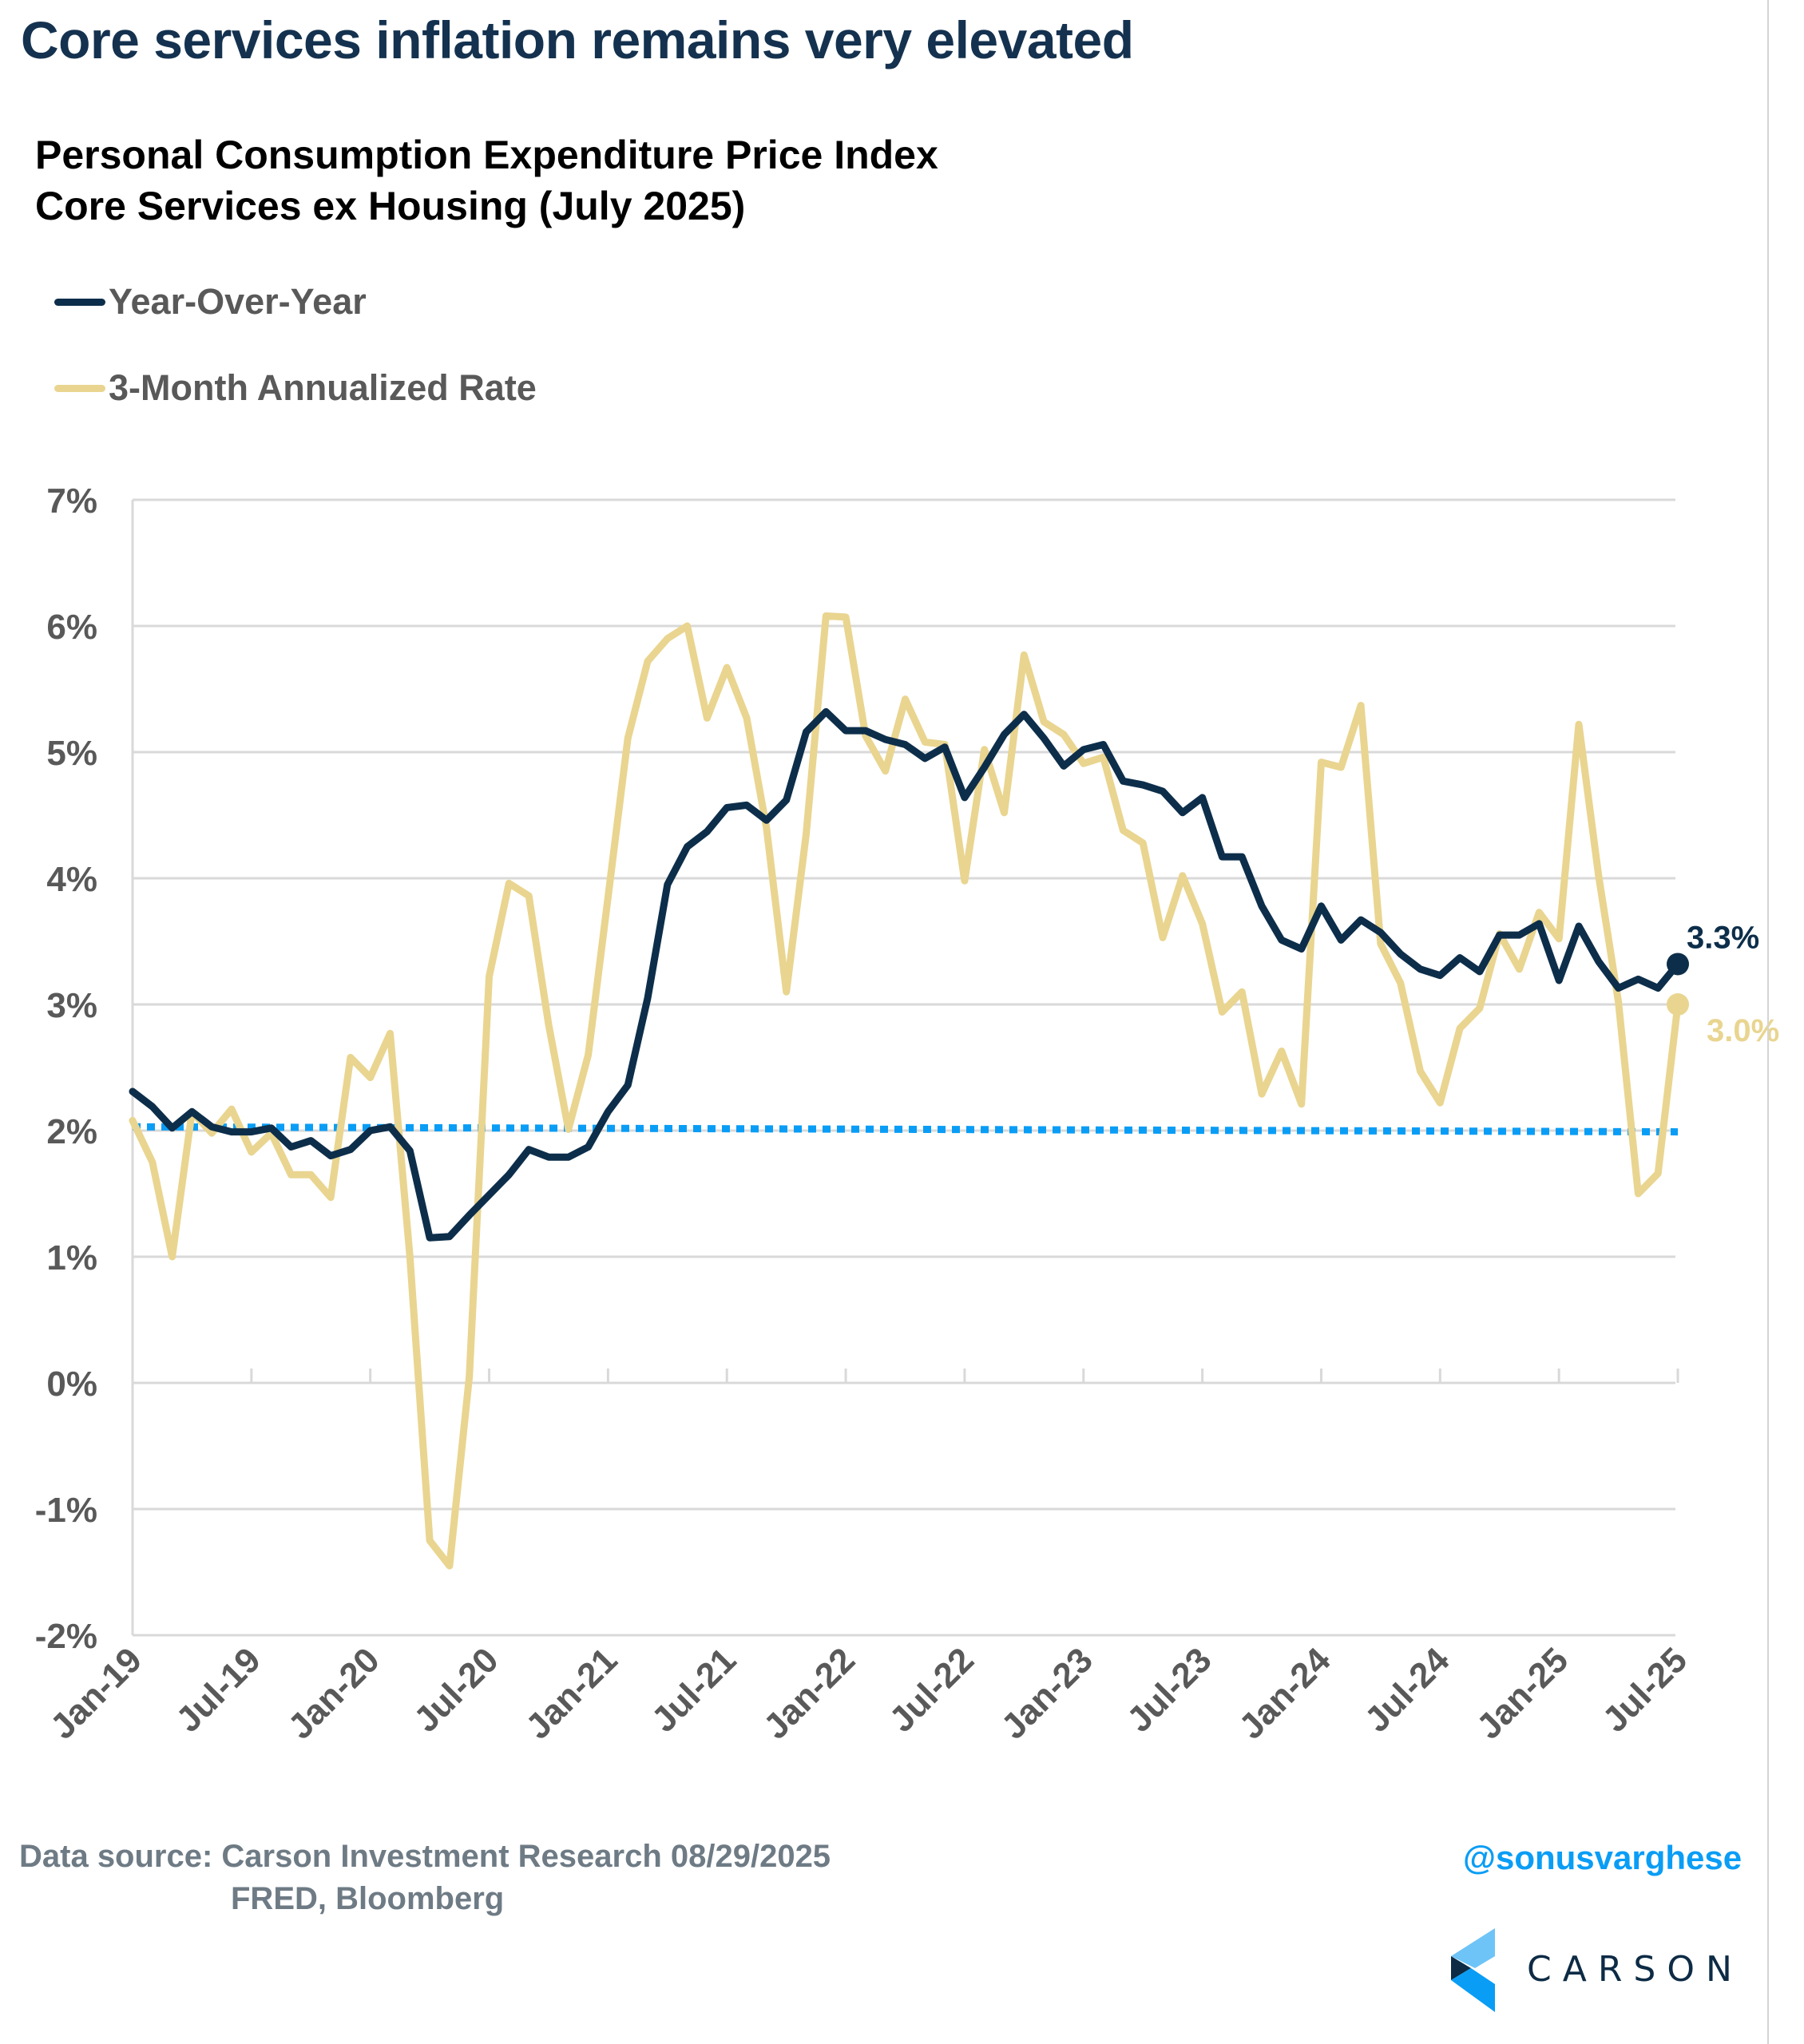  I want to click on legend-label-yoy: Year-Over-Year, so click(238, 301).